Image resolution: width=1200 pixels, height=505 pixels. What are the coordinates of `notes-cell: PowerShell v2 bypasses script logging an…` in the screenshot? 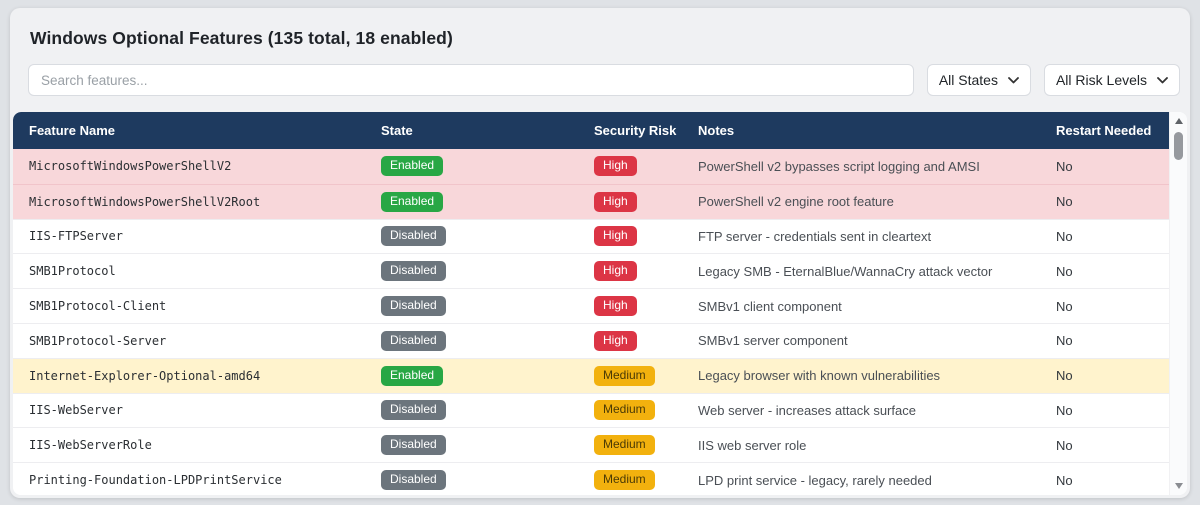 It's located at (839, 166).